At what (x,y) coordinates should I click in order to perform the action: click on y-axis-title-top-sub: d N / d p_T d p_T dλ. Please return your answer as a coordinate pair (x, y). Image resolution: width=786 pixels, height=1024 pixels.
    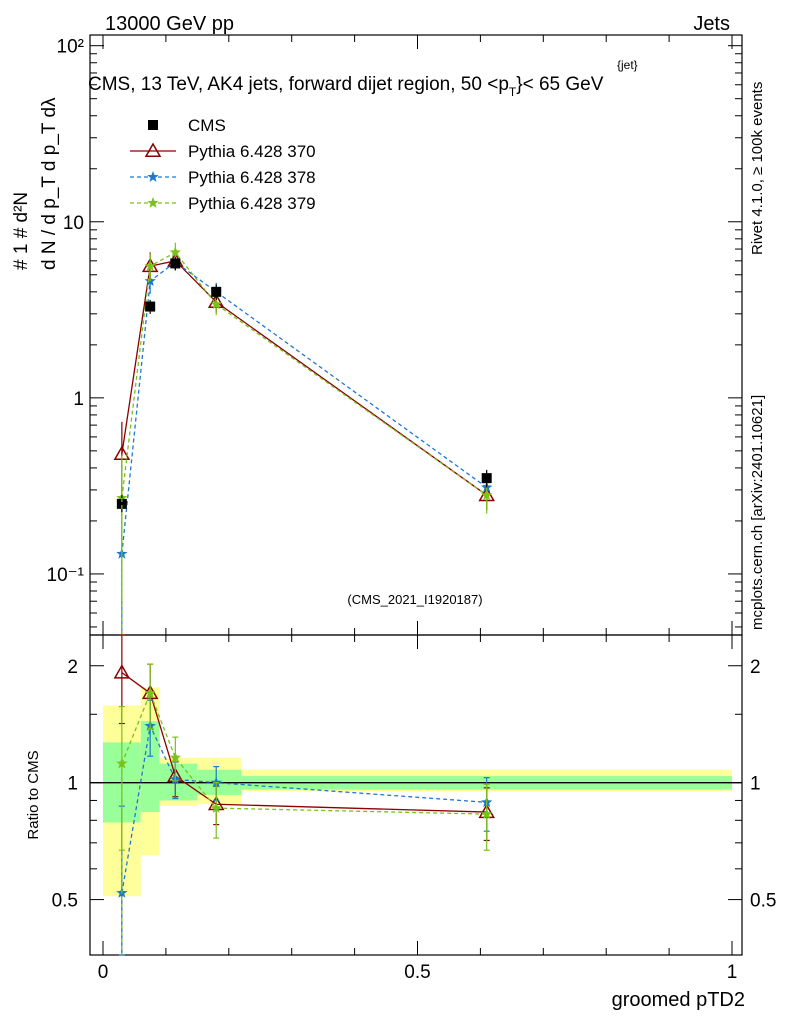
    Looking at the image, I should click on (49, 183).